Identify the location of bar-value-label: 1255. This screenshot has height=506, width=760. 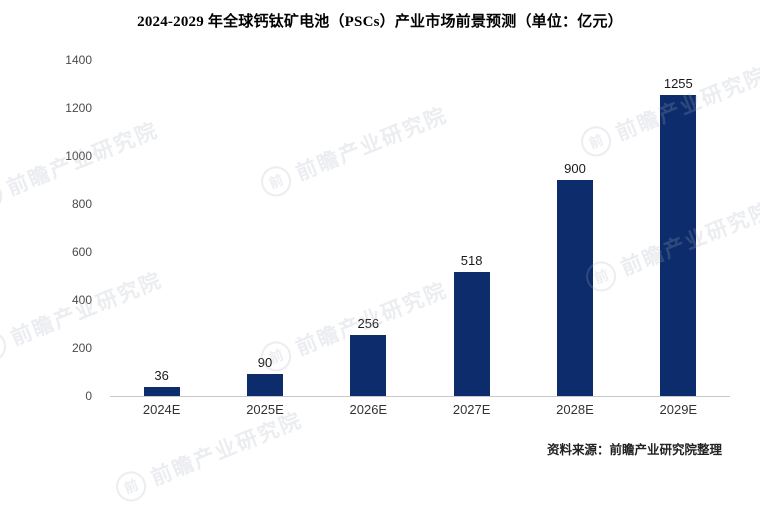
(678, 83).